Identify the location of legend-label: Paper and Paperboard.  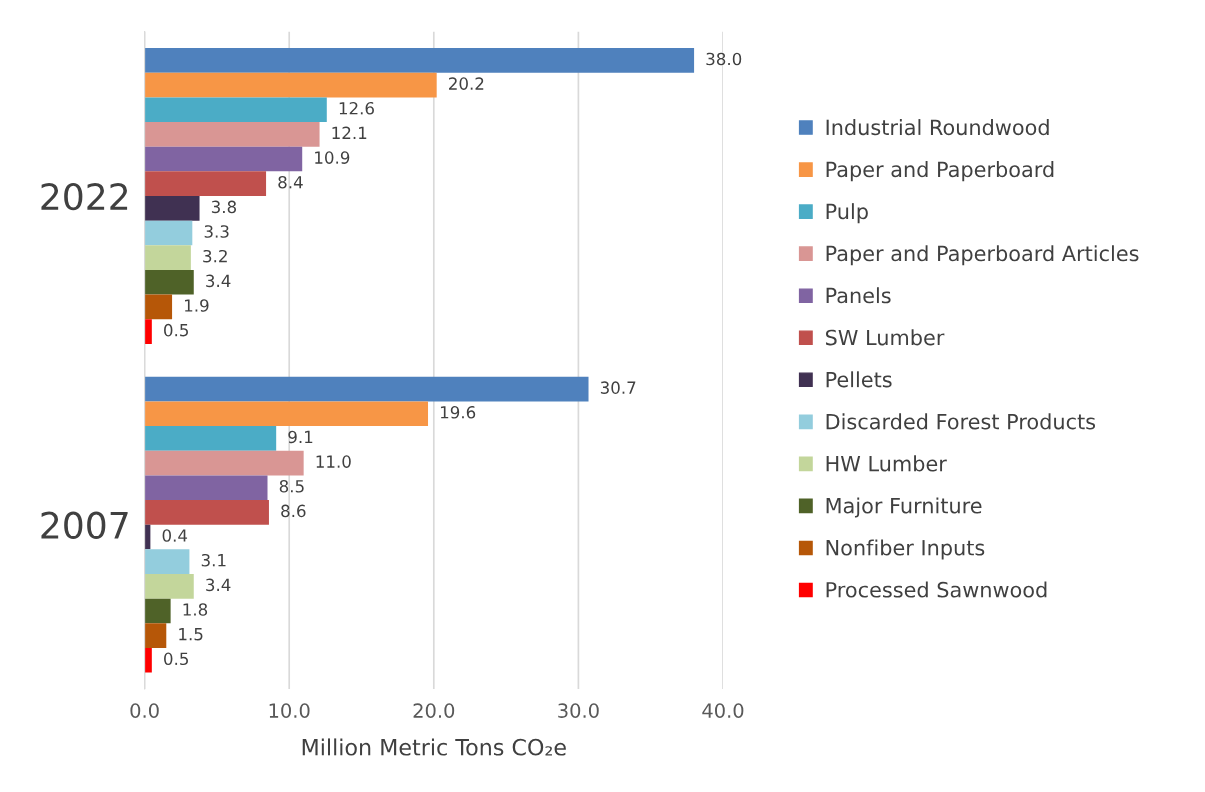
(940, 171).